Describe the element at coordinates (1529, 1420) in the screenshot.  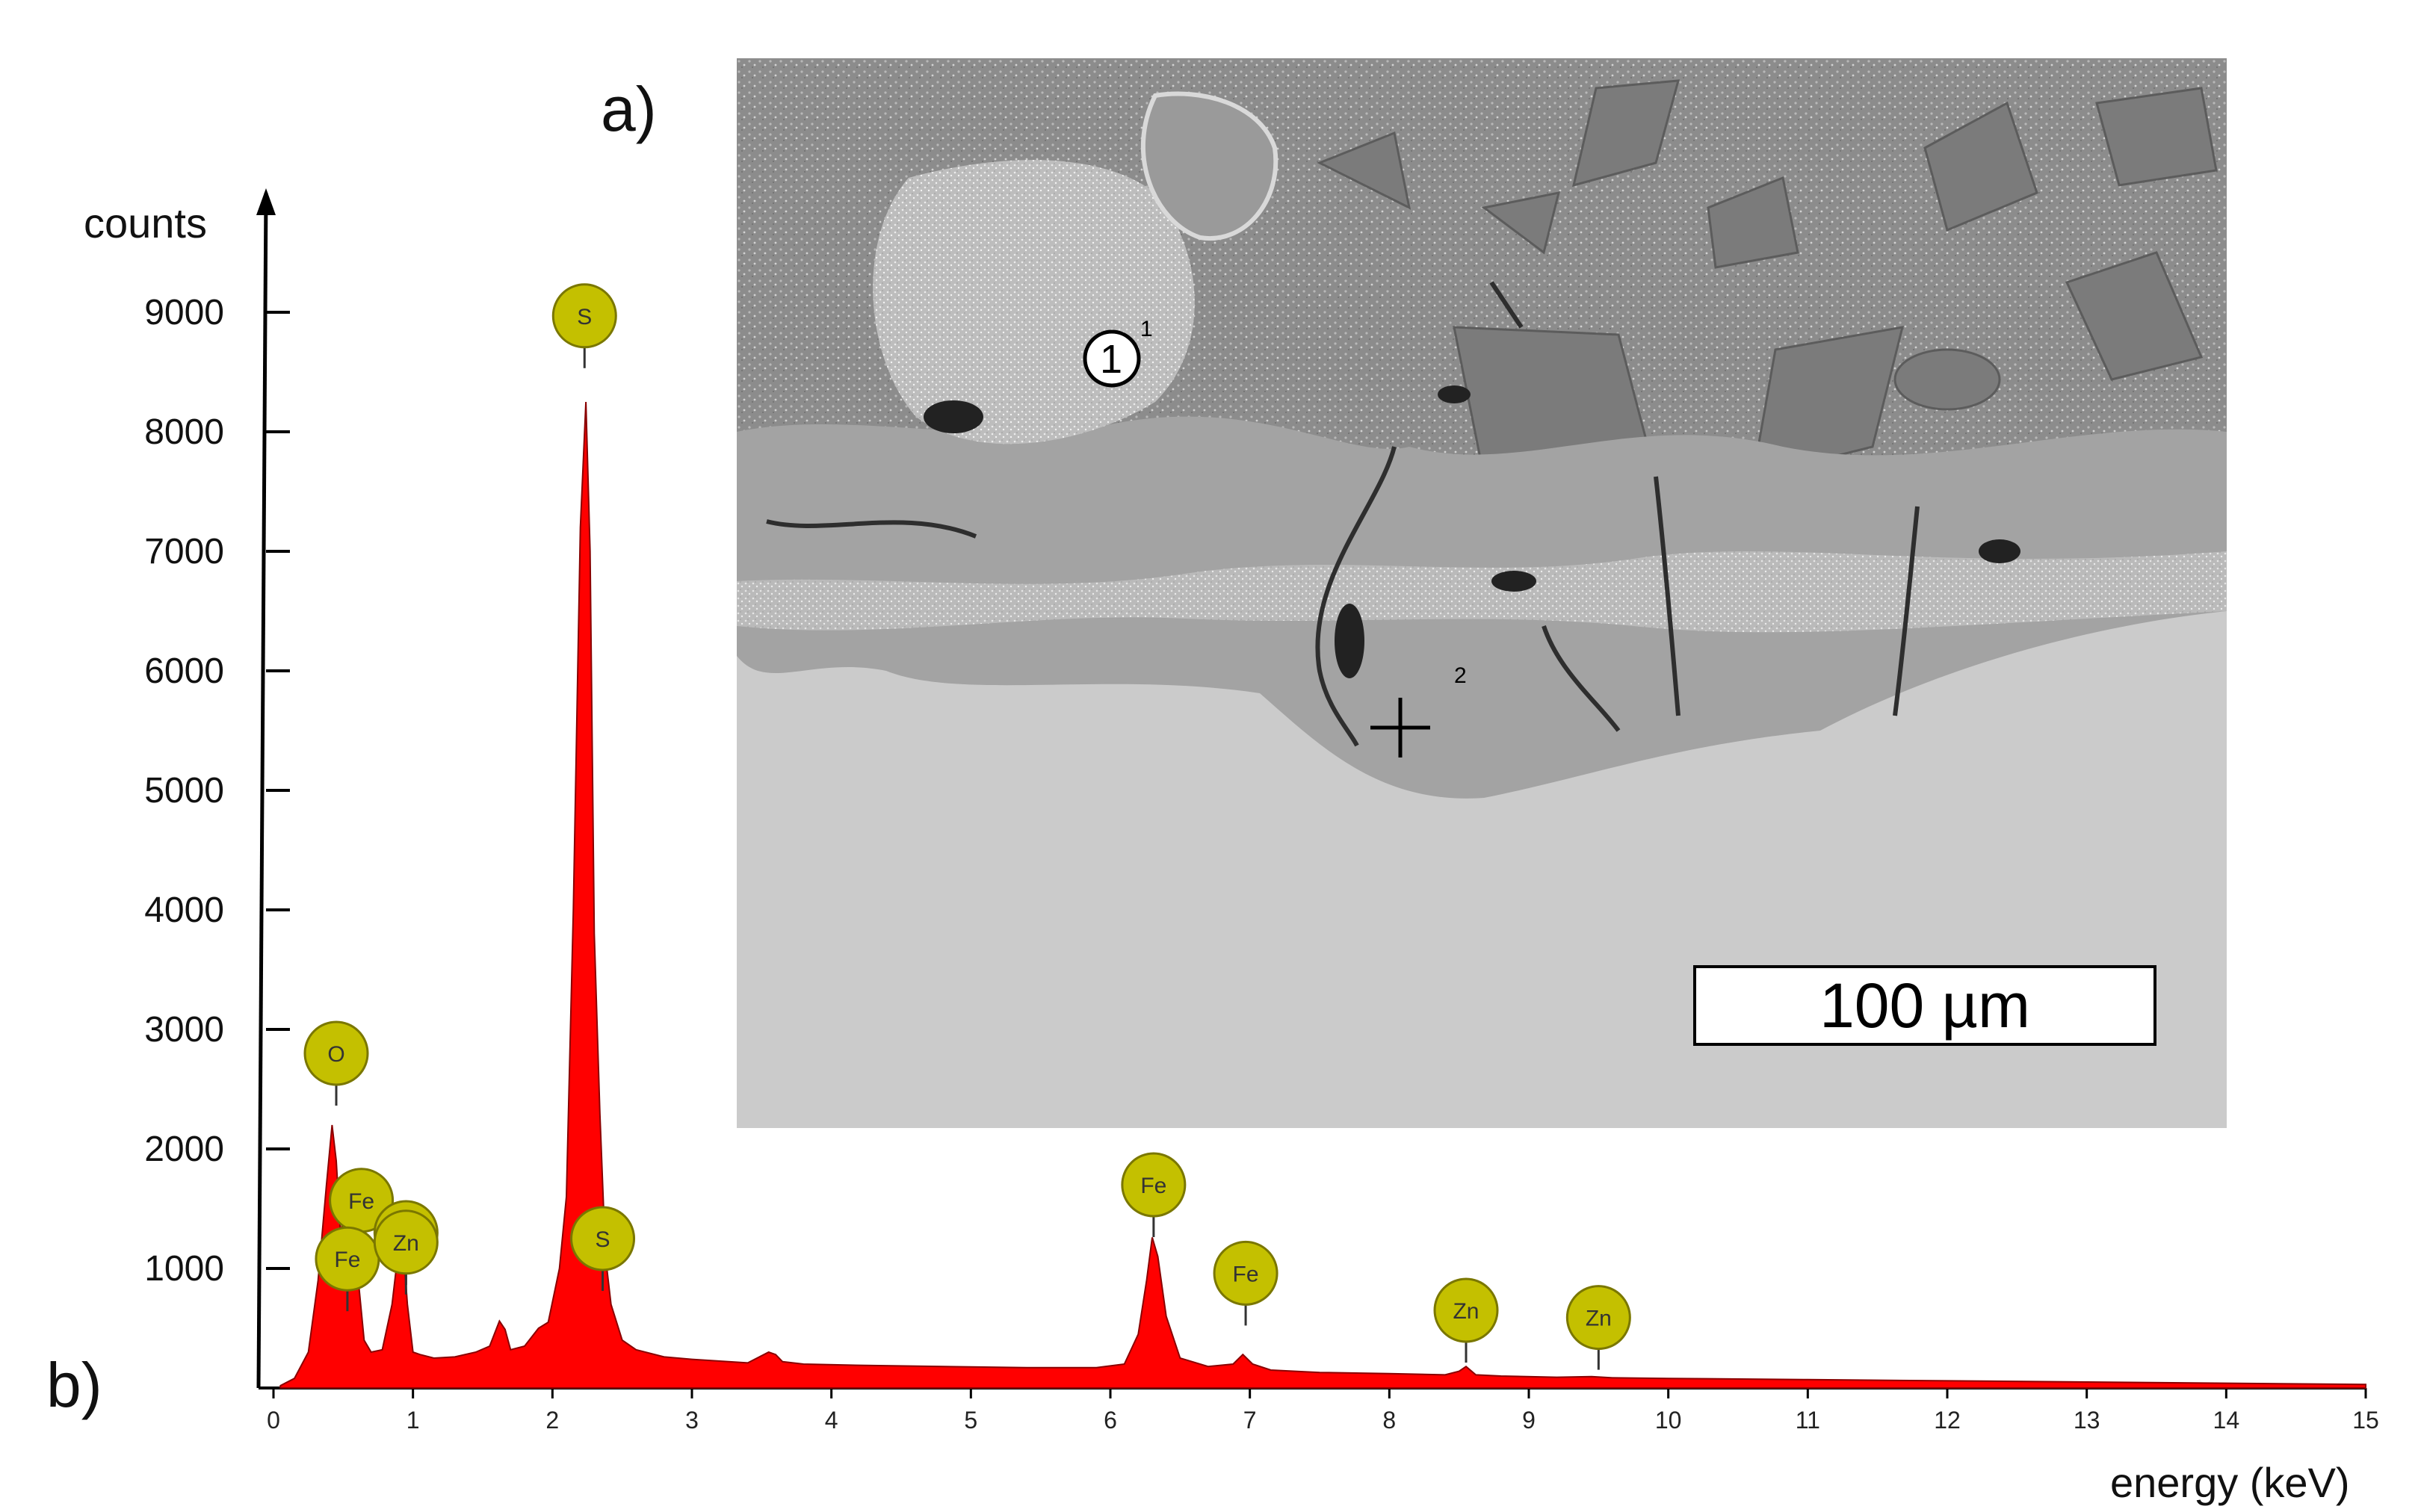
I see `x-tick-label: 9` at that location.